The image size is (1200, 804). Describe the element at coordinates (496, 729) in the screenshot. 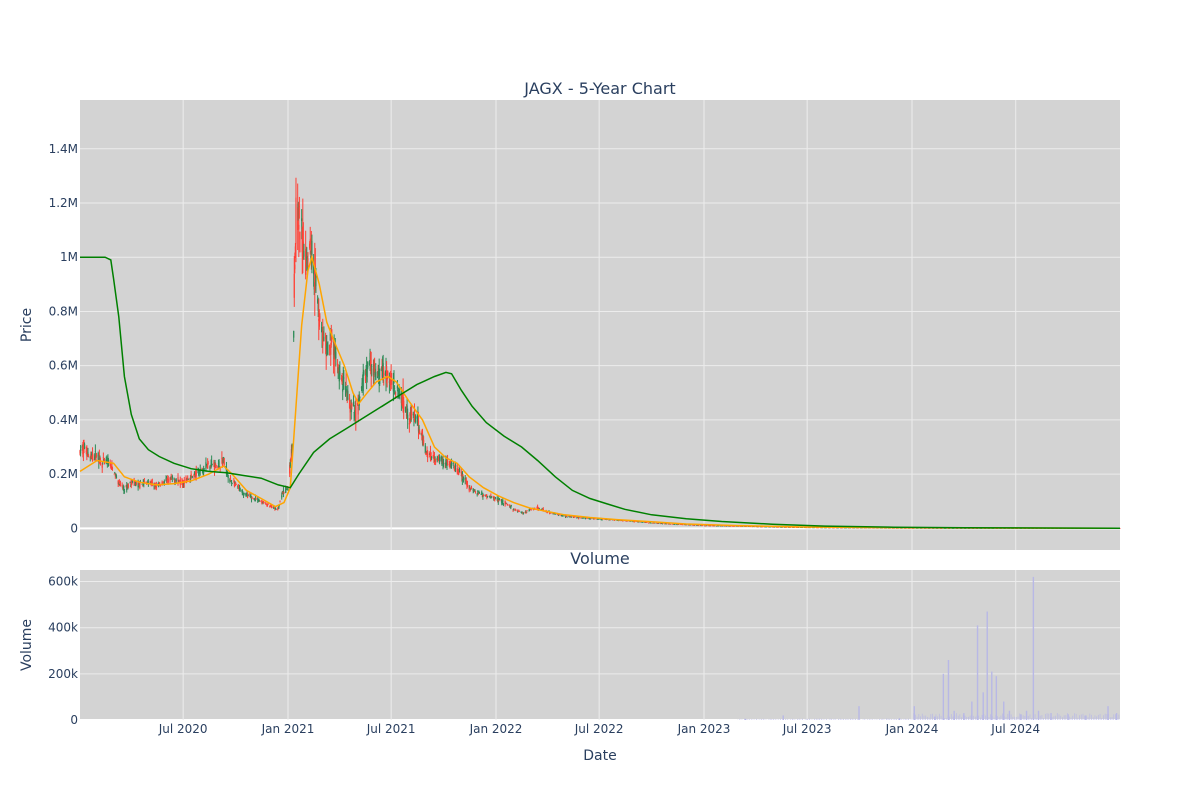

I see `x-tick-label: Jan 2022` at that location.